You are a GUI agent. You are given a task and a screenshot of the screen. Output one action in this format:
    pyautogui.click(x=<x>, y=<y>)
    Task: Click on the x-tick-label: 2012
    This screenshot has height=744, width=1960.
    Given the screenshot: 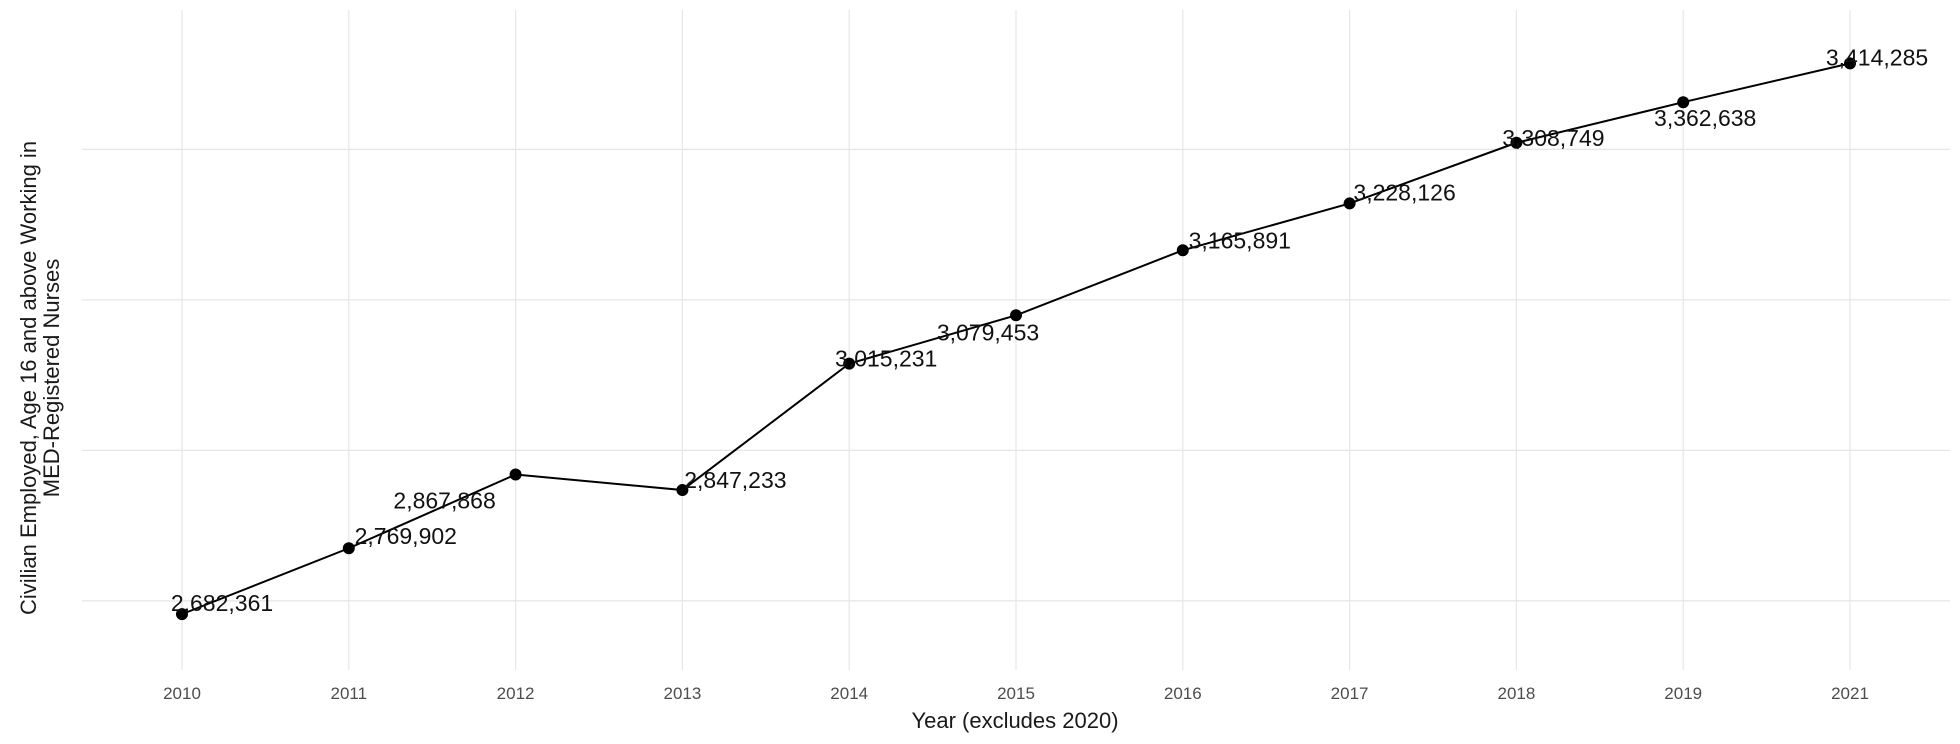 What is the action you would take?
    pyautogui.click(x=516, y=693)
    